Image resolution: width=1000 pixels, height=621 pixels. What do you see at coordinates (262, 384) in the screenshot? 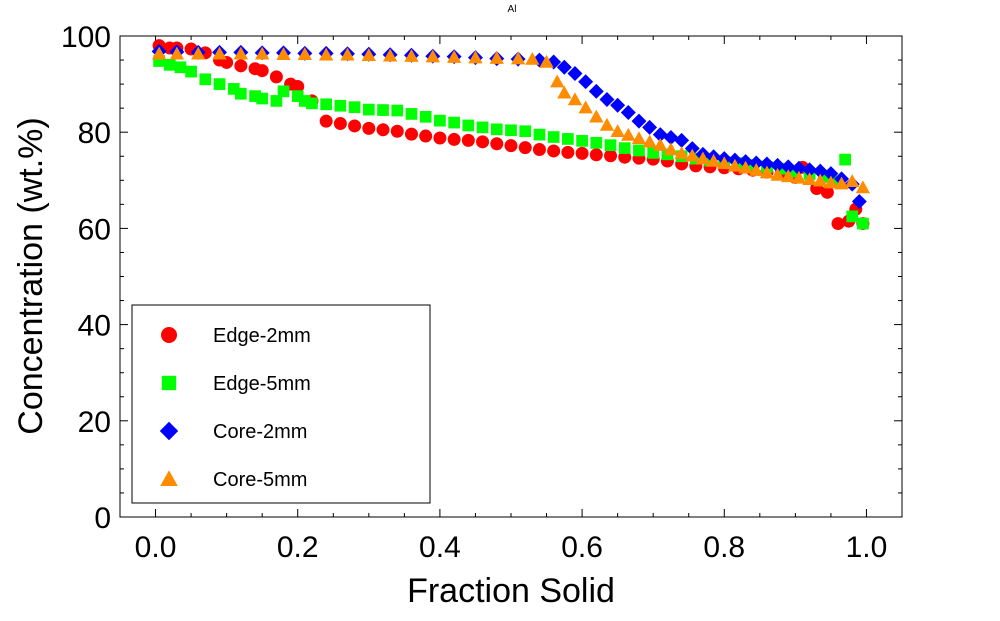
I see `legend-label: Edge-5mm` at bounding box center [262, 384].